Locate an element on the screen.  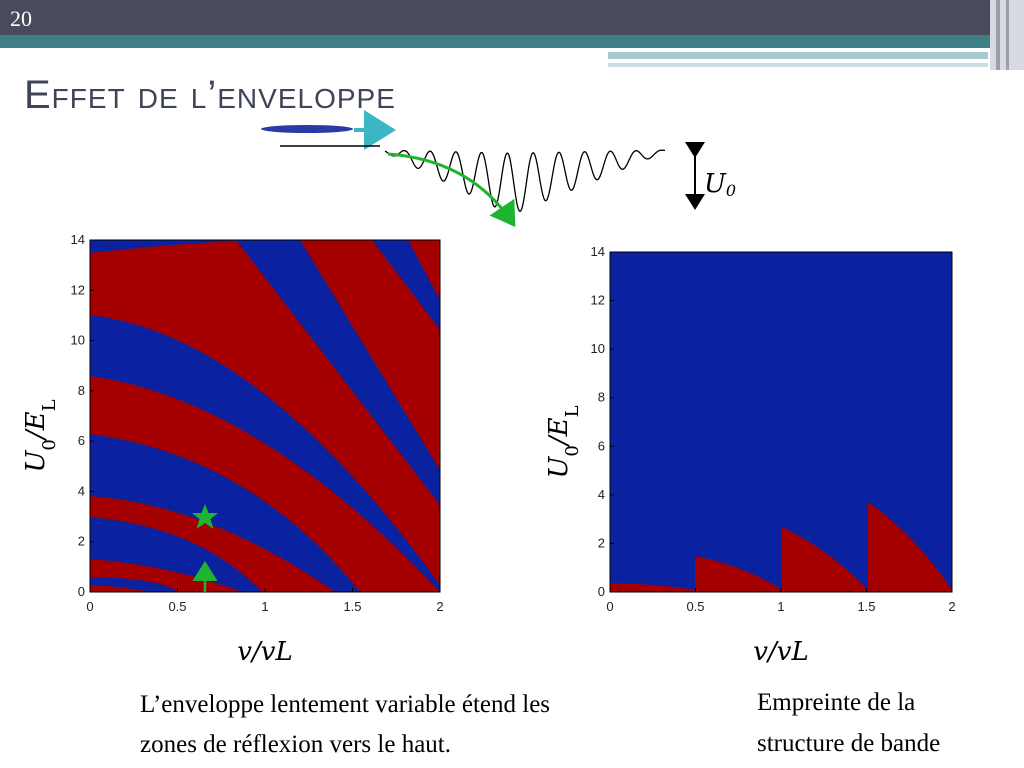
star-marker is located at coordinates (205, 516).